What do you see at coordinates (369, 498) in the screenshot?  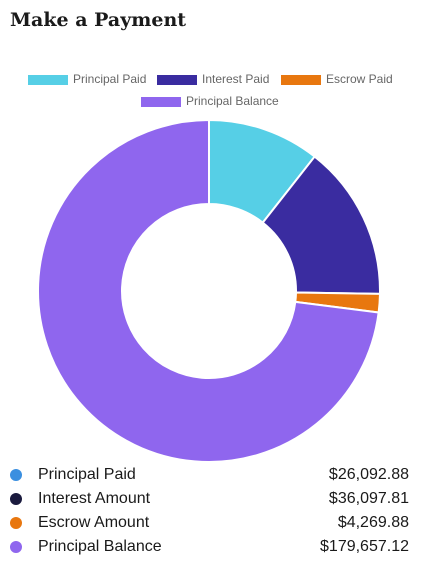 I see `row-amount: $36,097.81` at bounding box center [369, 498].